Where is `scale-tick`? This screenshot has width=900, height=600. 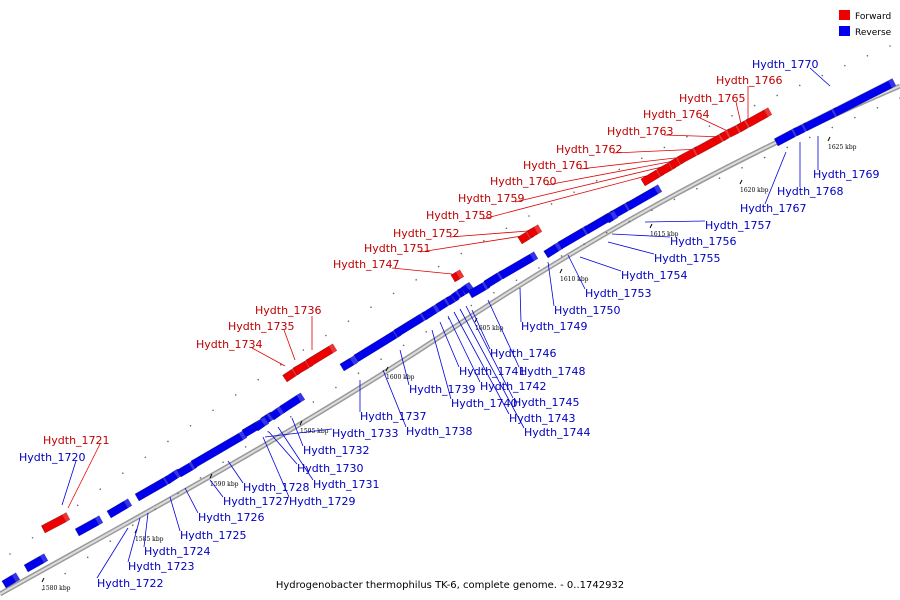
scale-tick is located at coordinates (741, 182).